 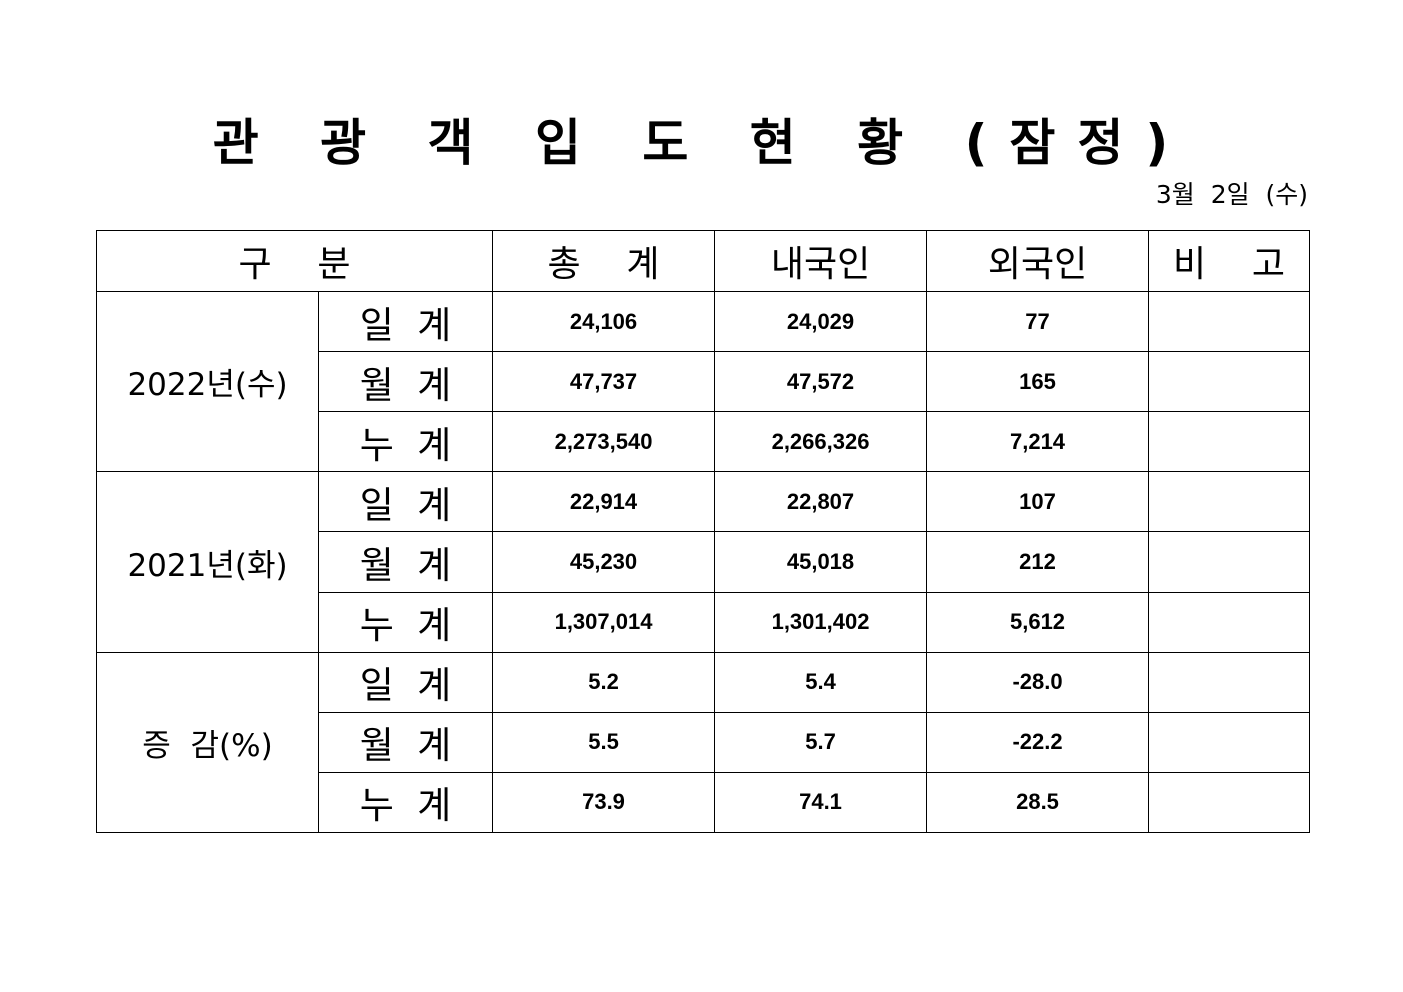 What do you see at coordinates (1038, 622) in the screenshot?
I see `foreign-cell: 5,612` at bounding box center [1038, 622].